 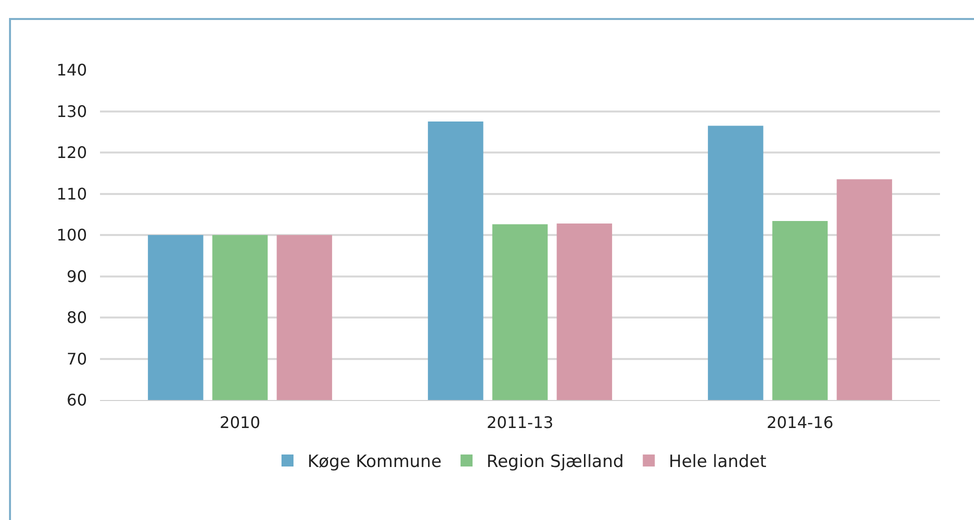 What do you see at coordinates (800, 422) in the screenshot?
I see `x-tick-label: 2014-16` at bounding box center [800, 422].